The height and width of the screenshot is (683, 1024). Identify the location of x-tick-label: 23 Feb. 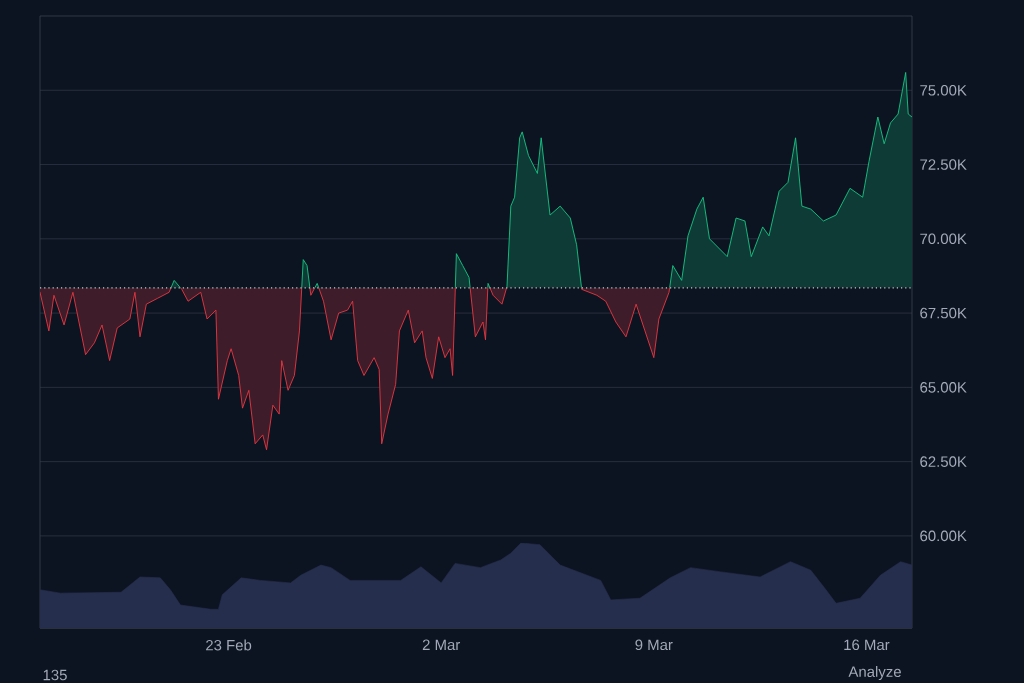
(229, 645).